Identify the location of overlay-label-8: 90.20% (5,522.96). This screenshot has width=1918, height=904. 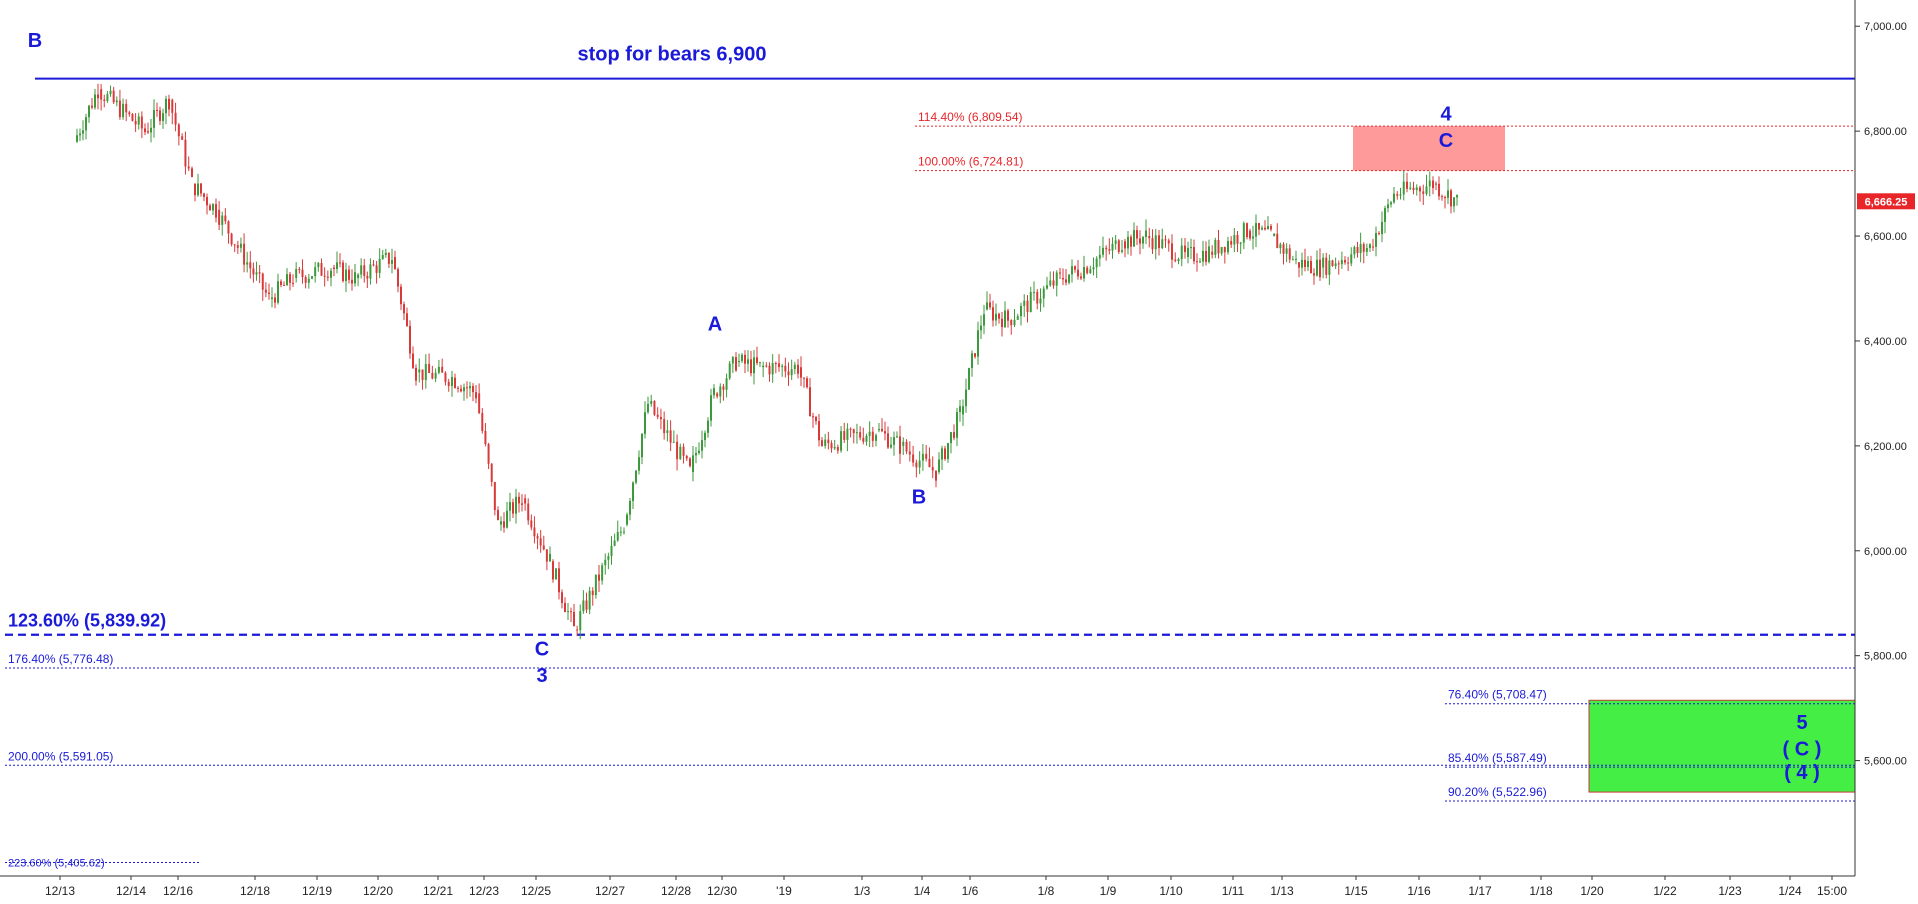
(1497, 792).